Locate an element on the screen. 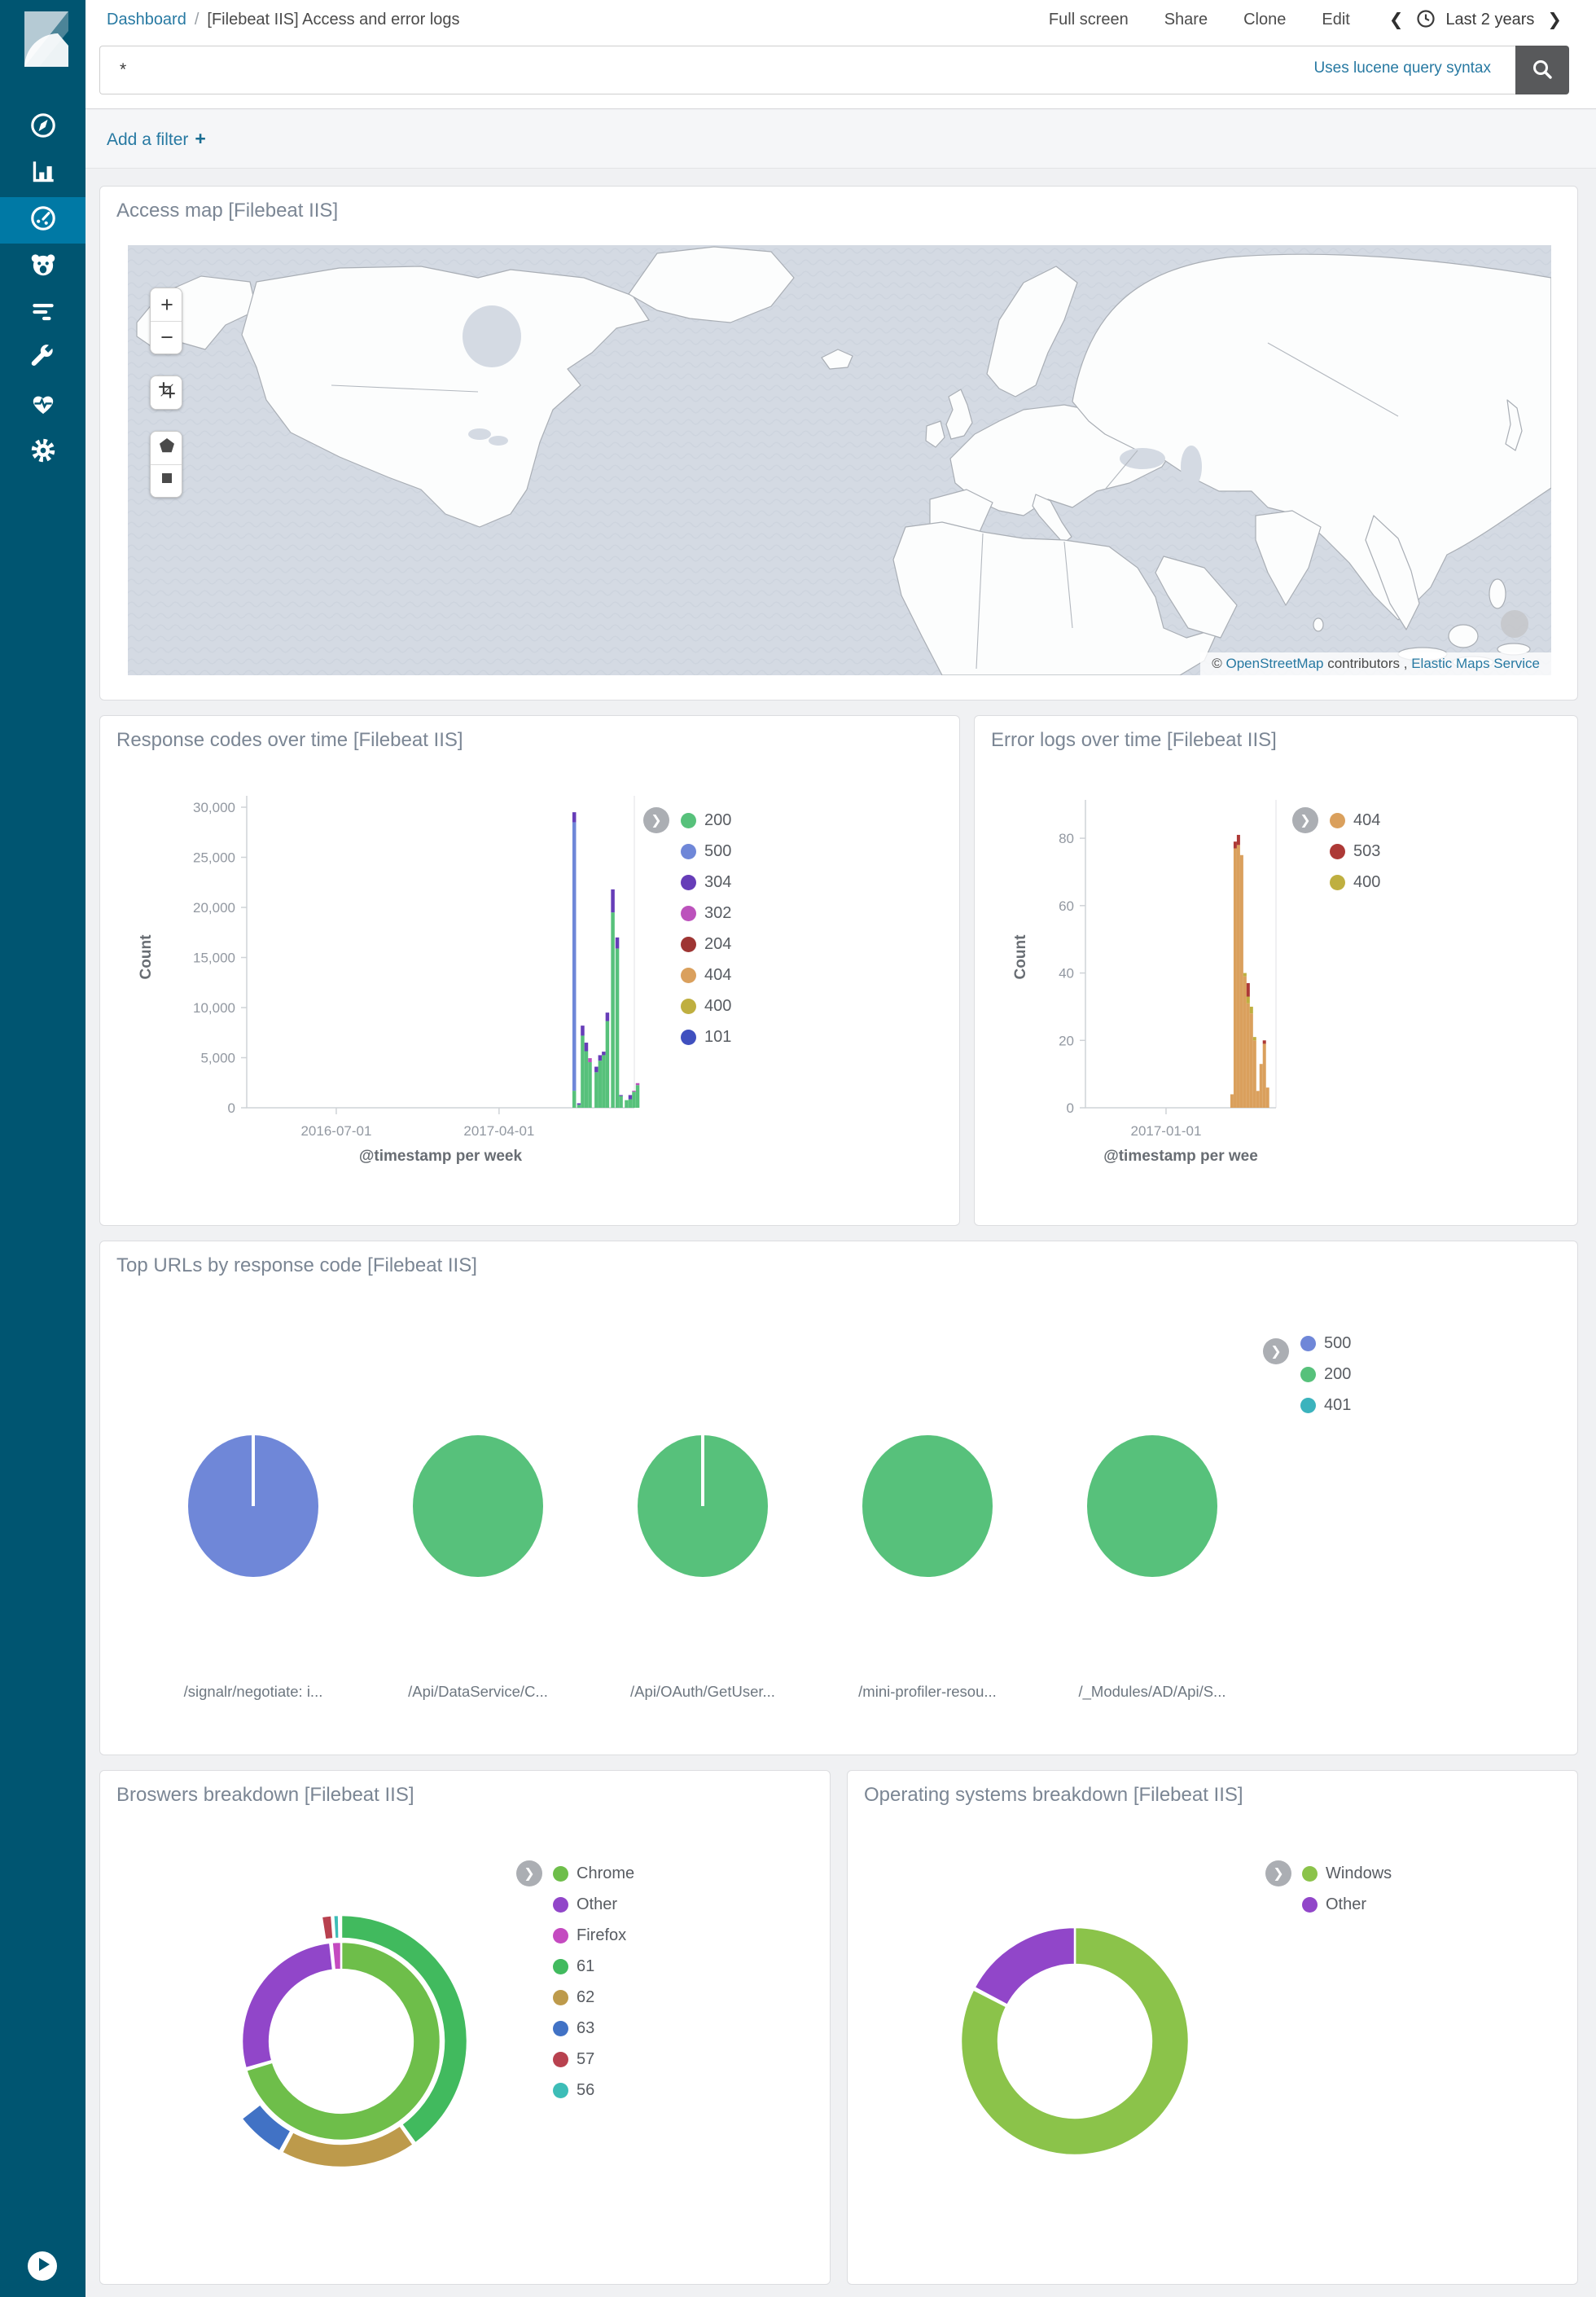 Image resolution: width=1596 pixels, height=2297 pixels. breadcrumb-dashboard-link: Dashboard is located at coordinates (146, 19).